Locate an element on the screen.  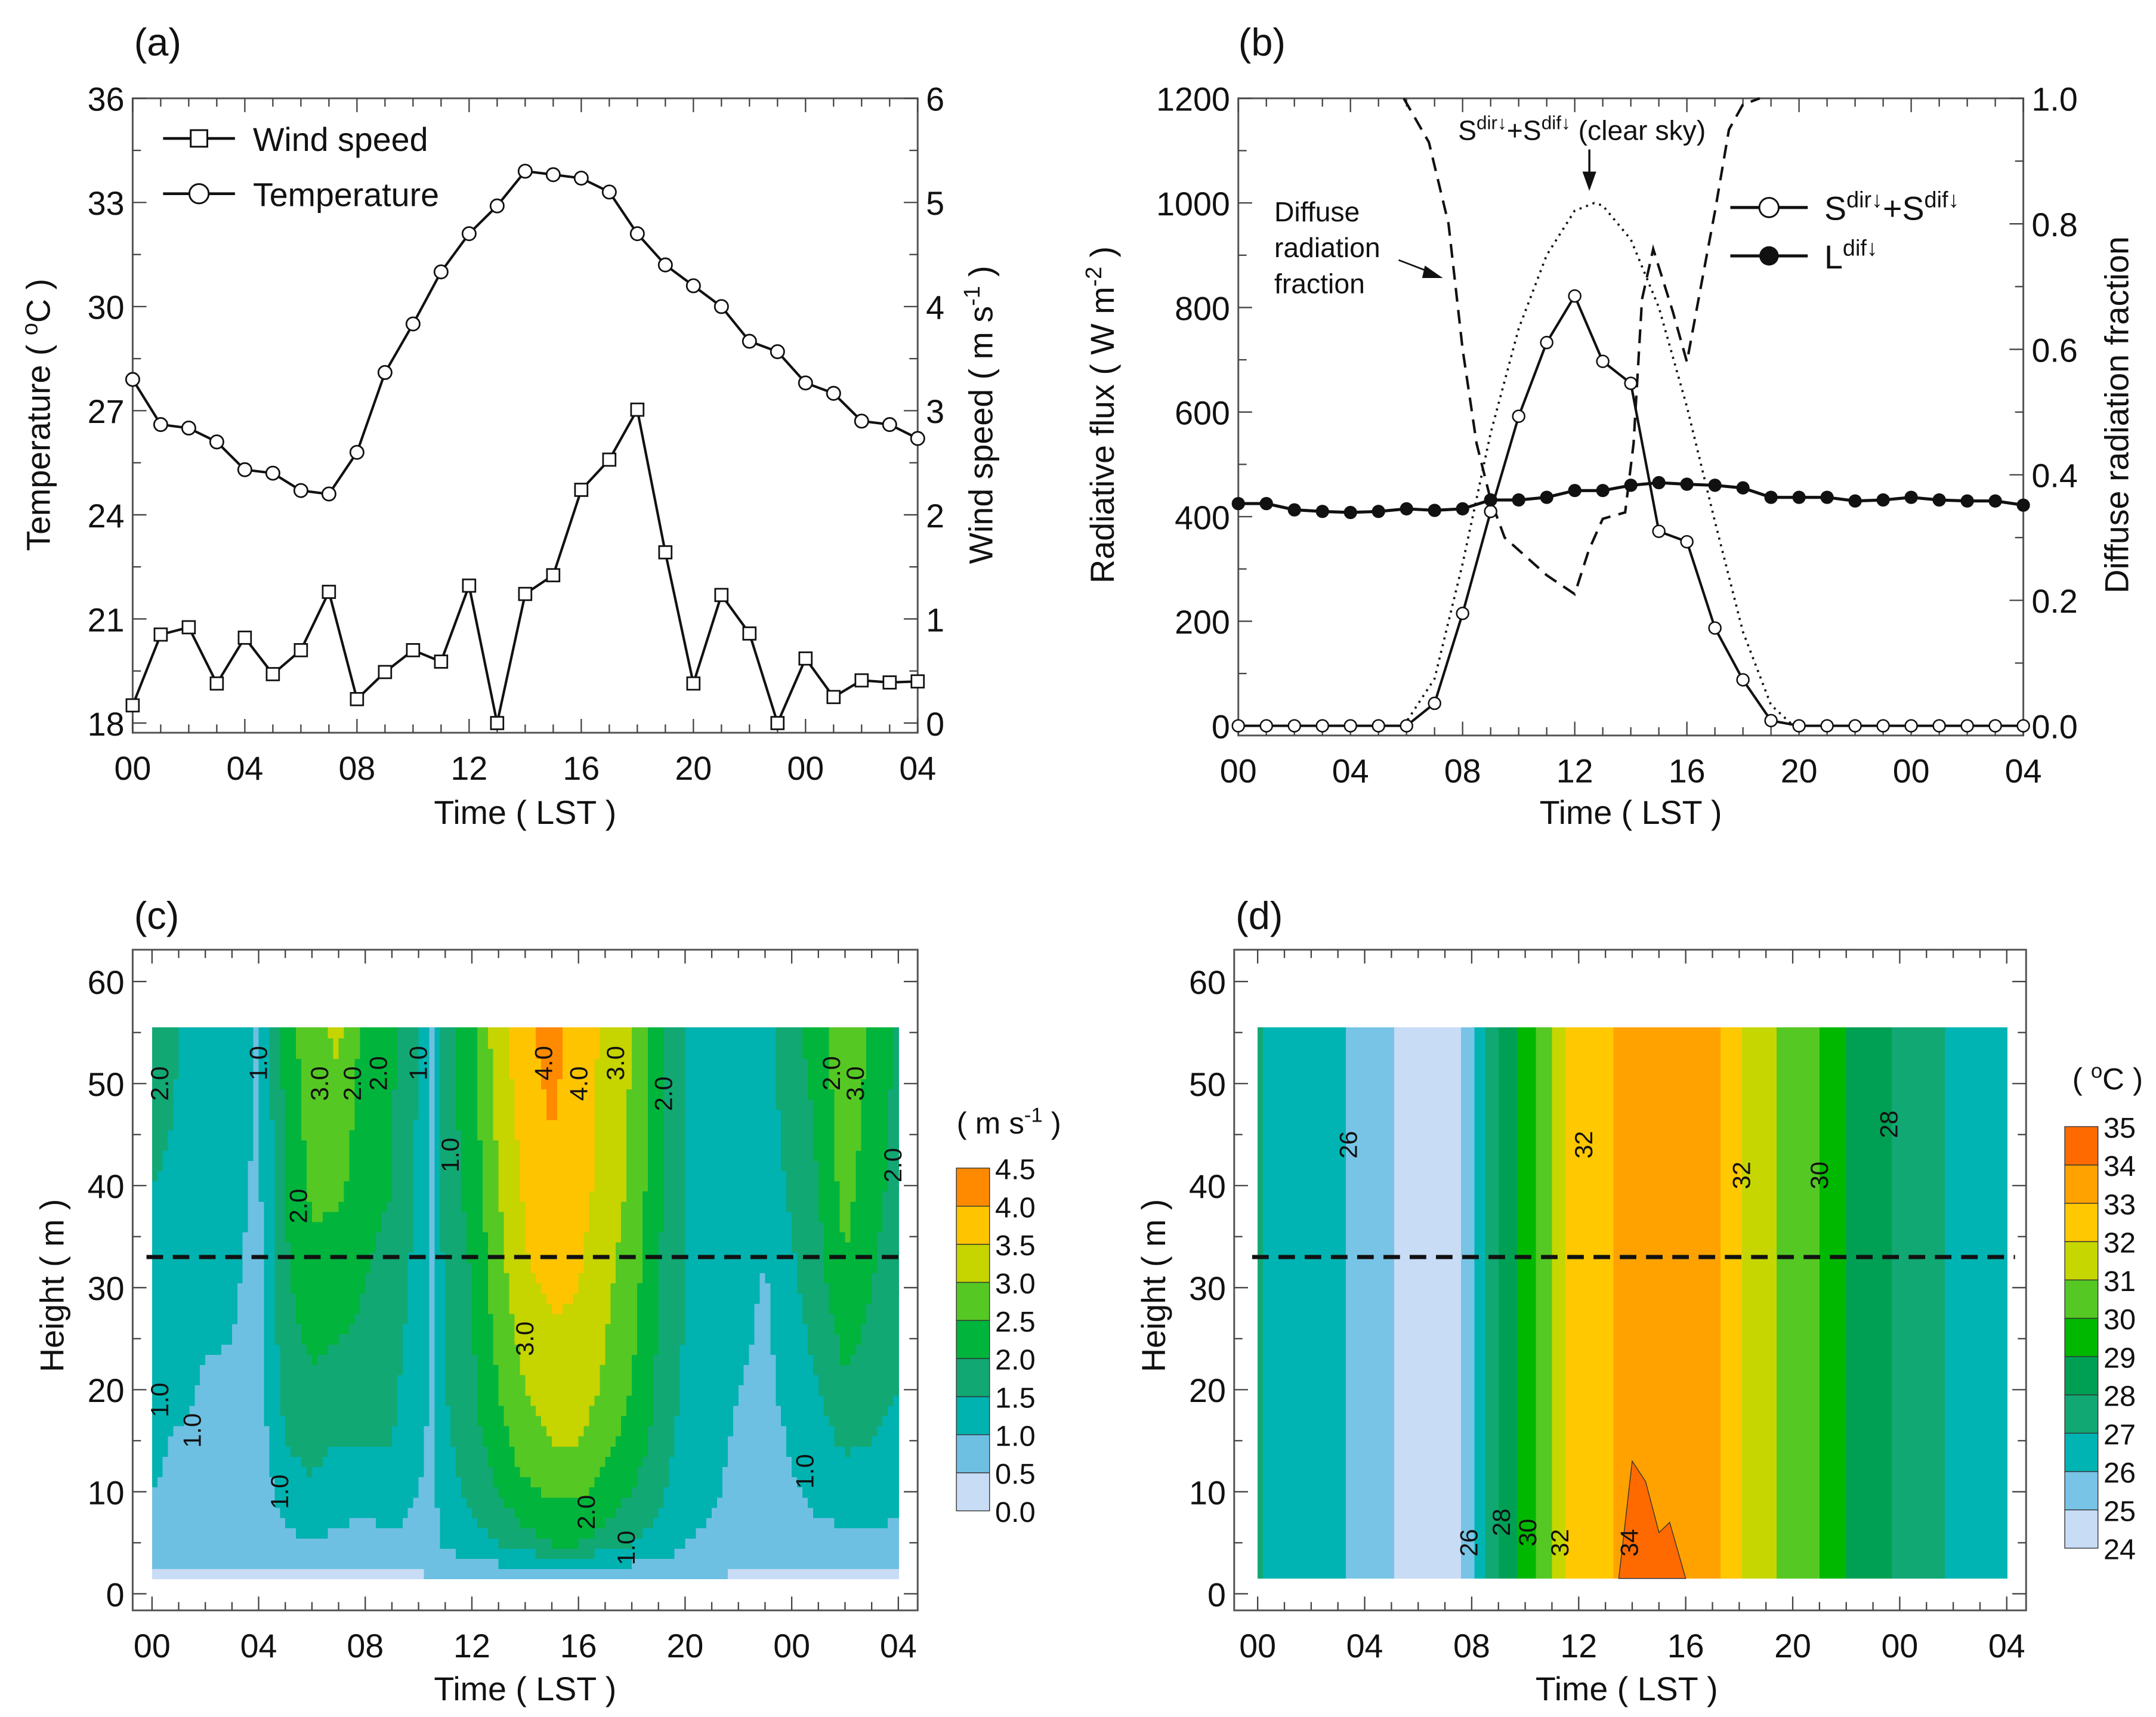
text-segment: Diffuse radiation fraction is located at coordinates (2117, 415).